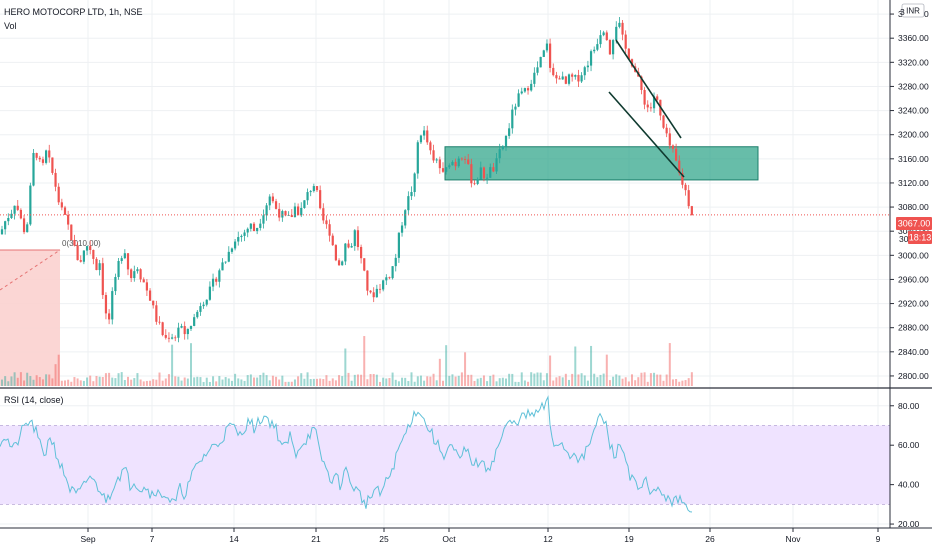 Image resolution: width=932 pixels, height=550 pixels. I want to click on price-tick-label: 3280.00, so click(913, 86).